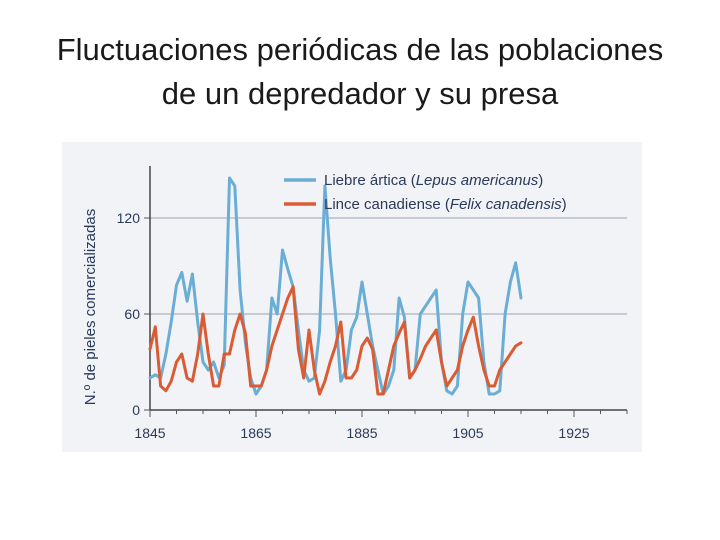 The image size is (720, 540). I want to click on x-tick-label: 1905, so click(467, 433).